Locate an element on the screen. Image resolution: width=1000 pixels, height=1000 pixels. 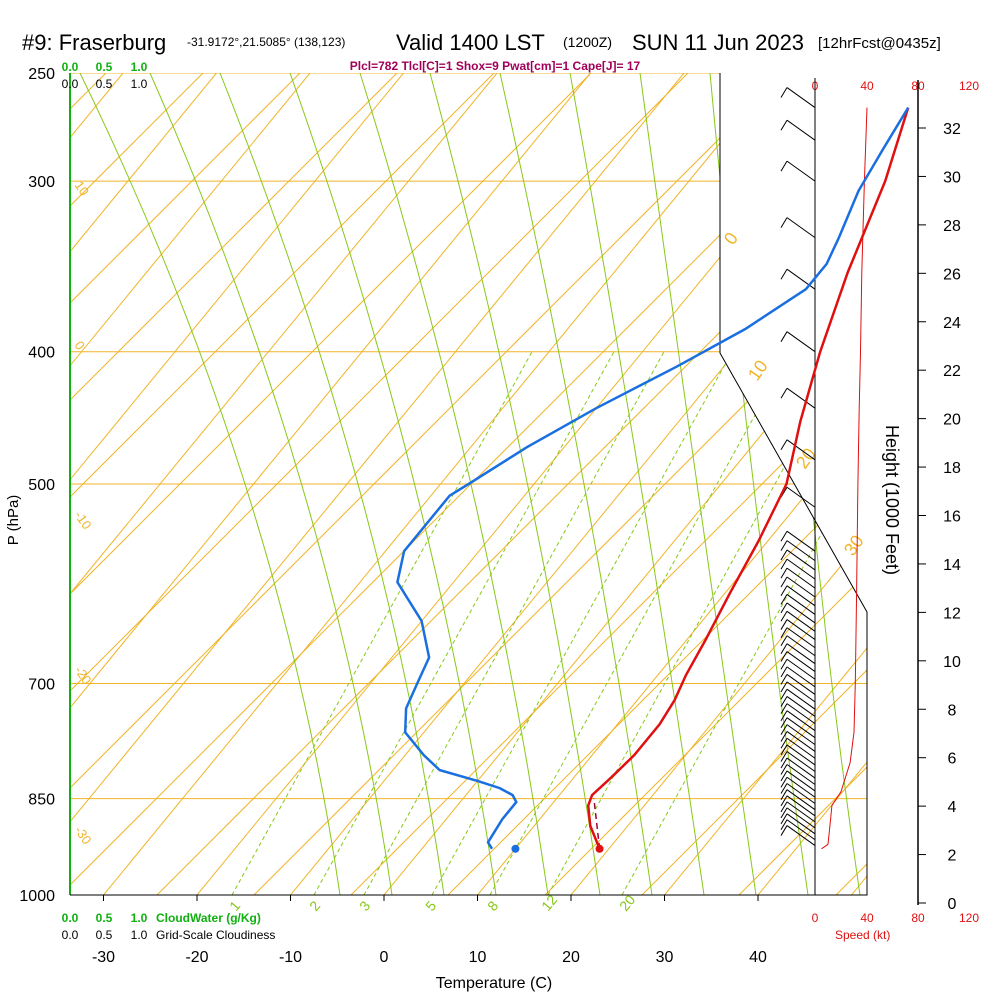
cloudiness-scale-bottom: 0.0 is located at coordinates (70, 935).